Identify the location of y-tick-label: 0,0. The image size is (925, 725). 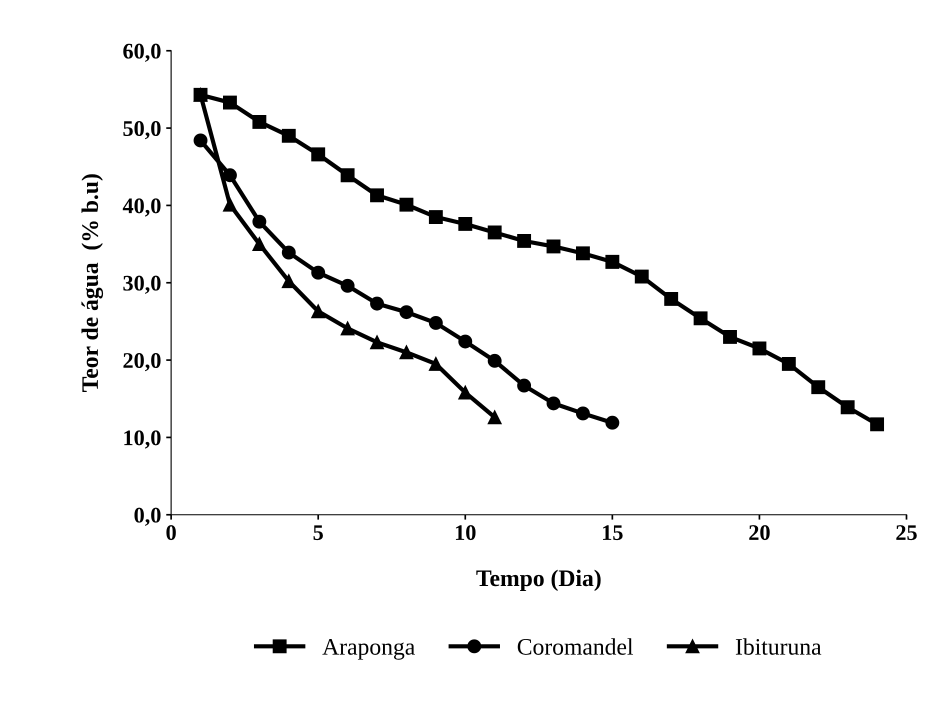
(147, 517).